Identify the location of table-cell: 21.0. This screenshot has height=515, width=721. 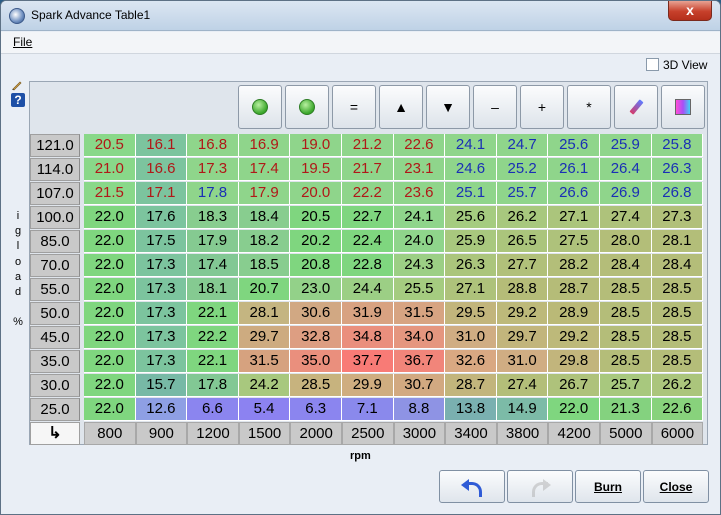
(110, 169).